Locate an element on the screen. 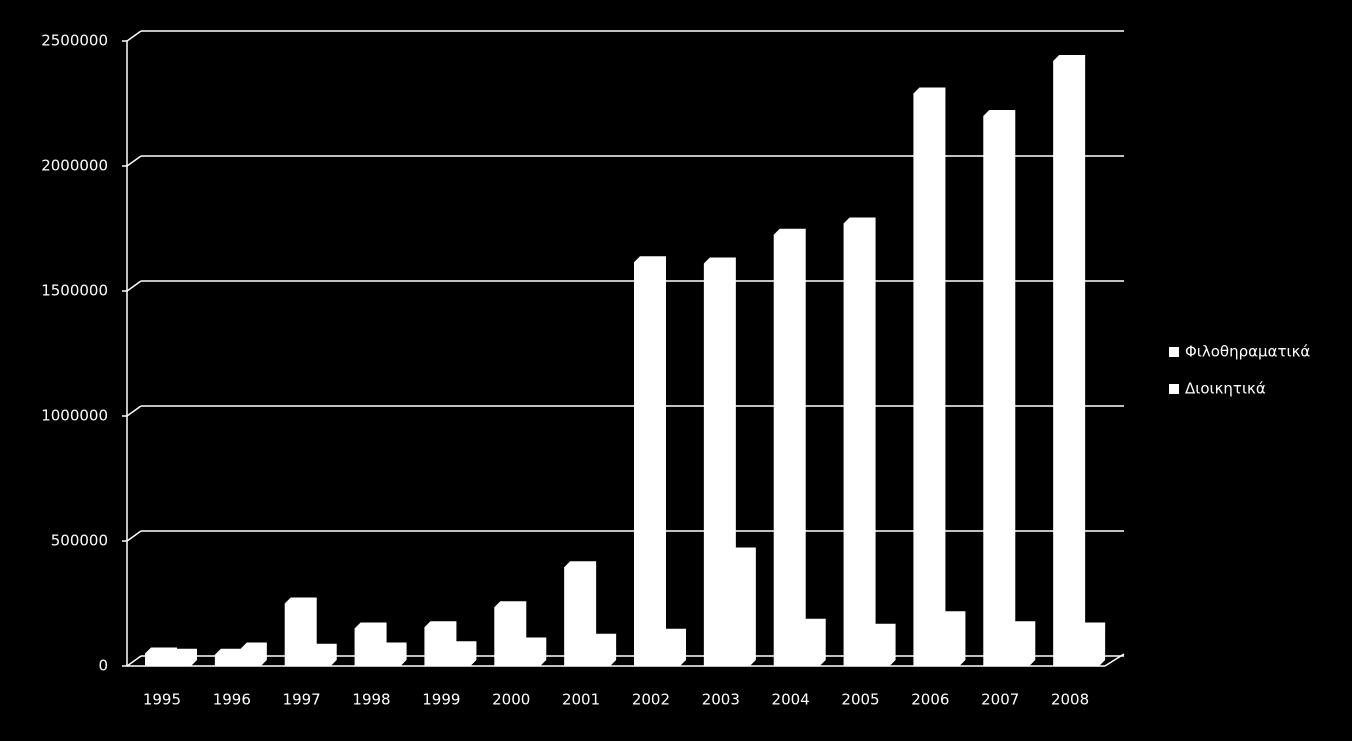  y-tick-label: 0 is located at coordinates (103, 666).